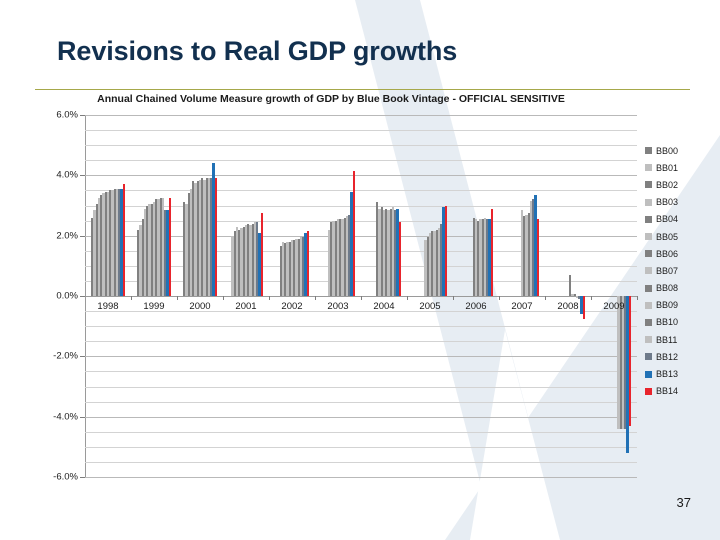 Image resolution: width=720 pixels, height=540 pixels. Describe the element at coordinates (160, 246) in the screenshot. I see `bar-bb10-1999` at that location.